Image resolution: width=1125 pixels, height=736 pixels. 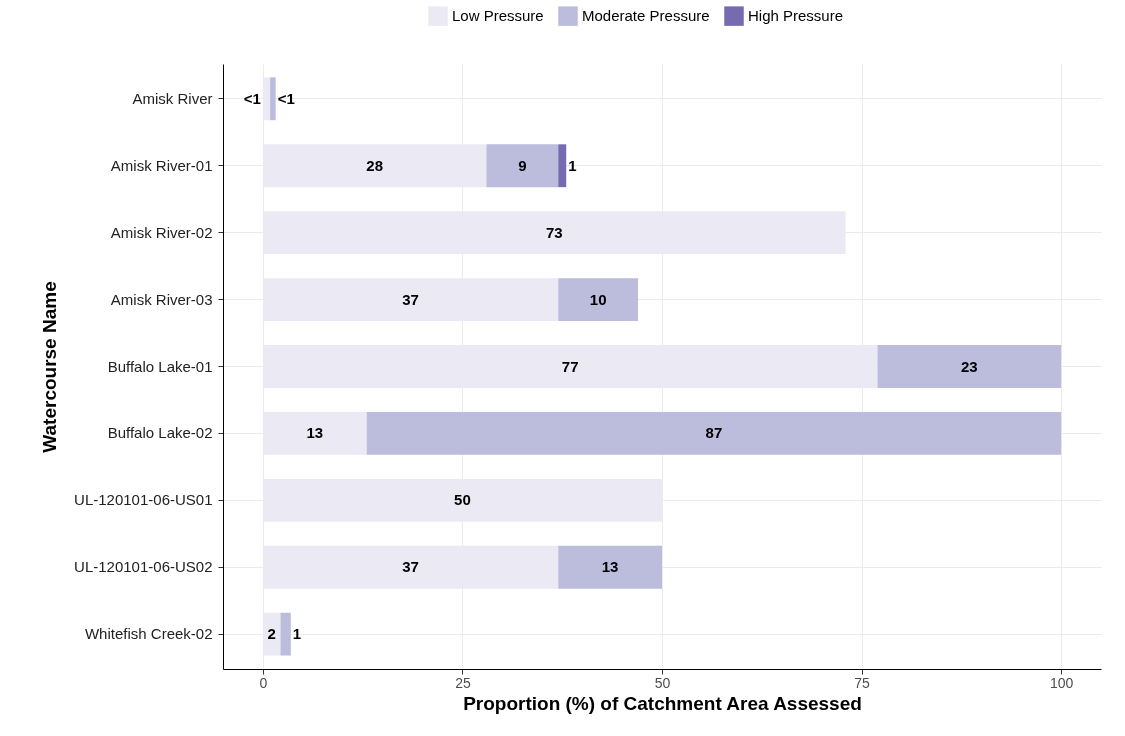 I want to click on y-tick-label: Whitefish Creek-02, so click(x=148, y=634).